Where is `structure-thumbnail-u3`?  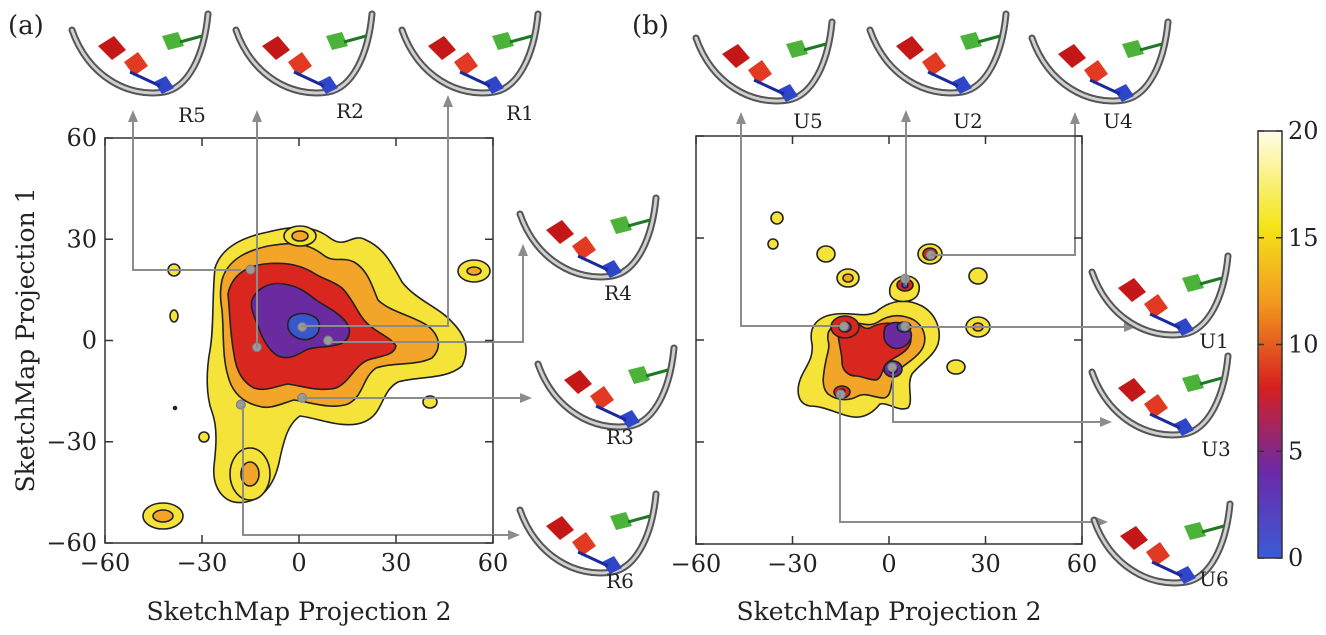 structure-thumbnail-u3 is located at coordinates (1160, 395).